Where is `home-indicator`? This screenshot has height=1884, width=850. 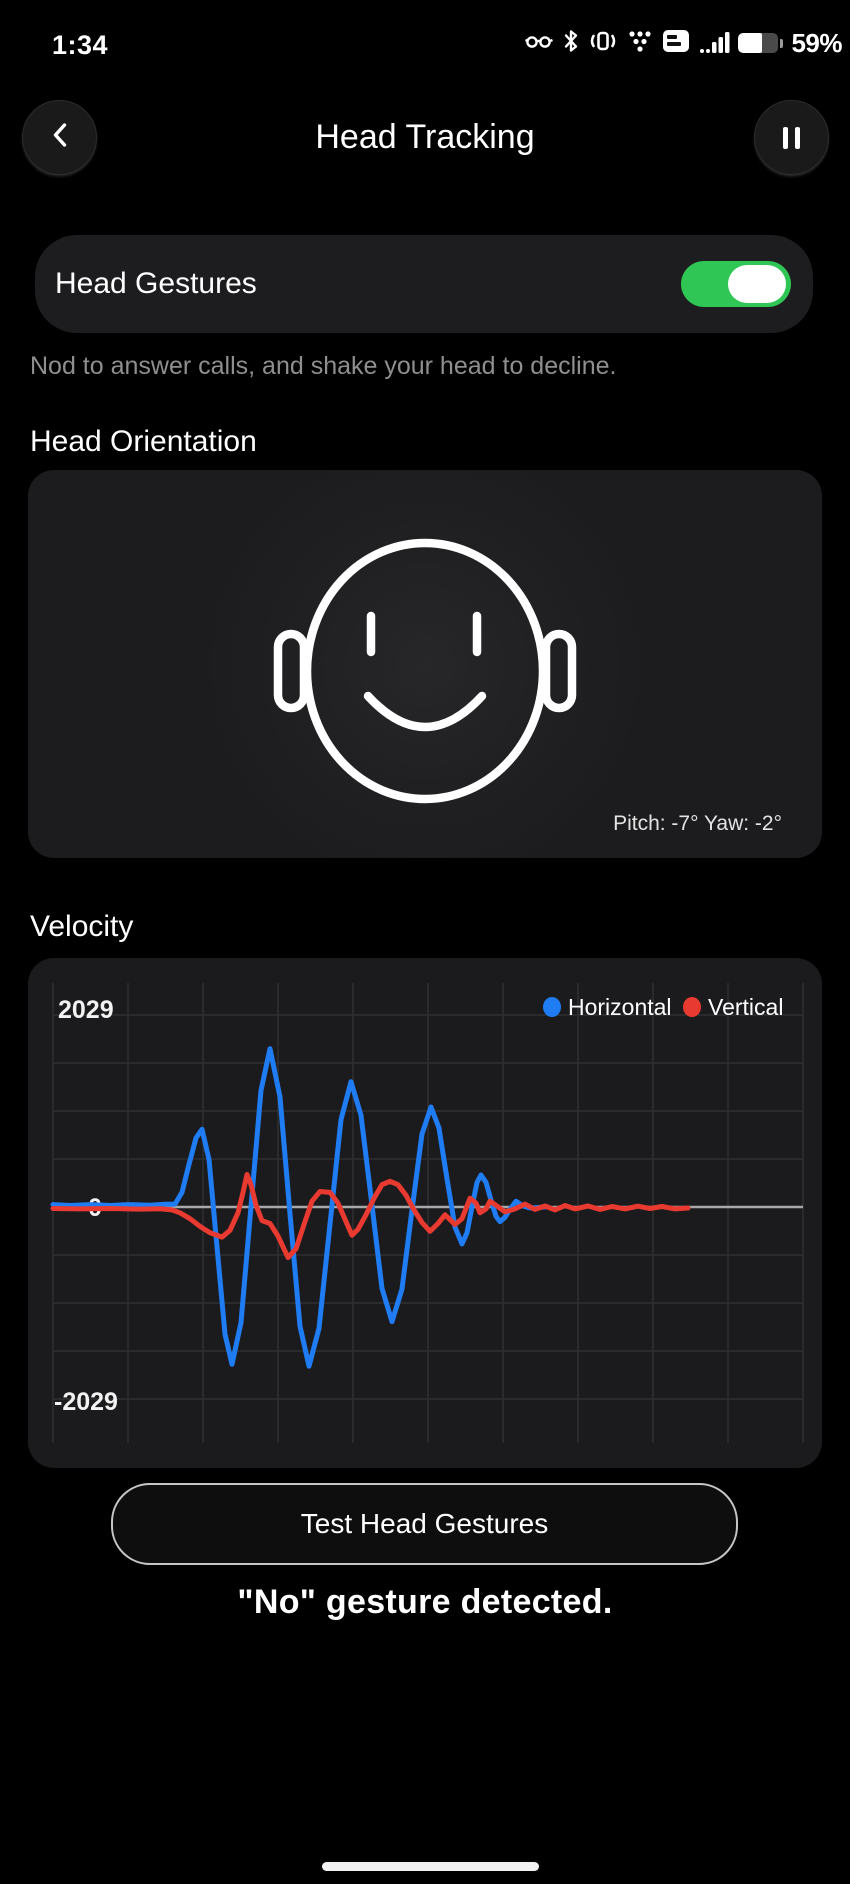 home-indicator is located at coordinates (430, 1866).